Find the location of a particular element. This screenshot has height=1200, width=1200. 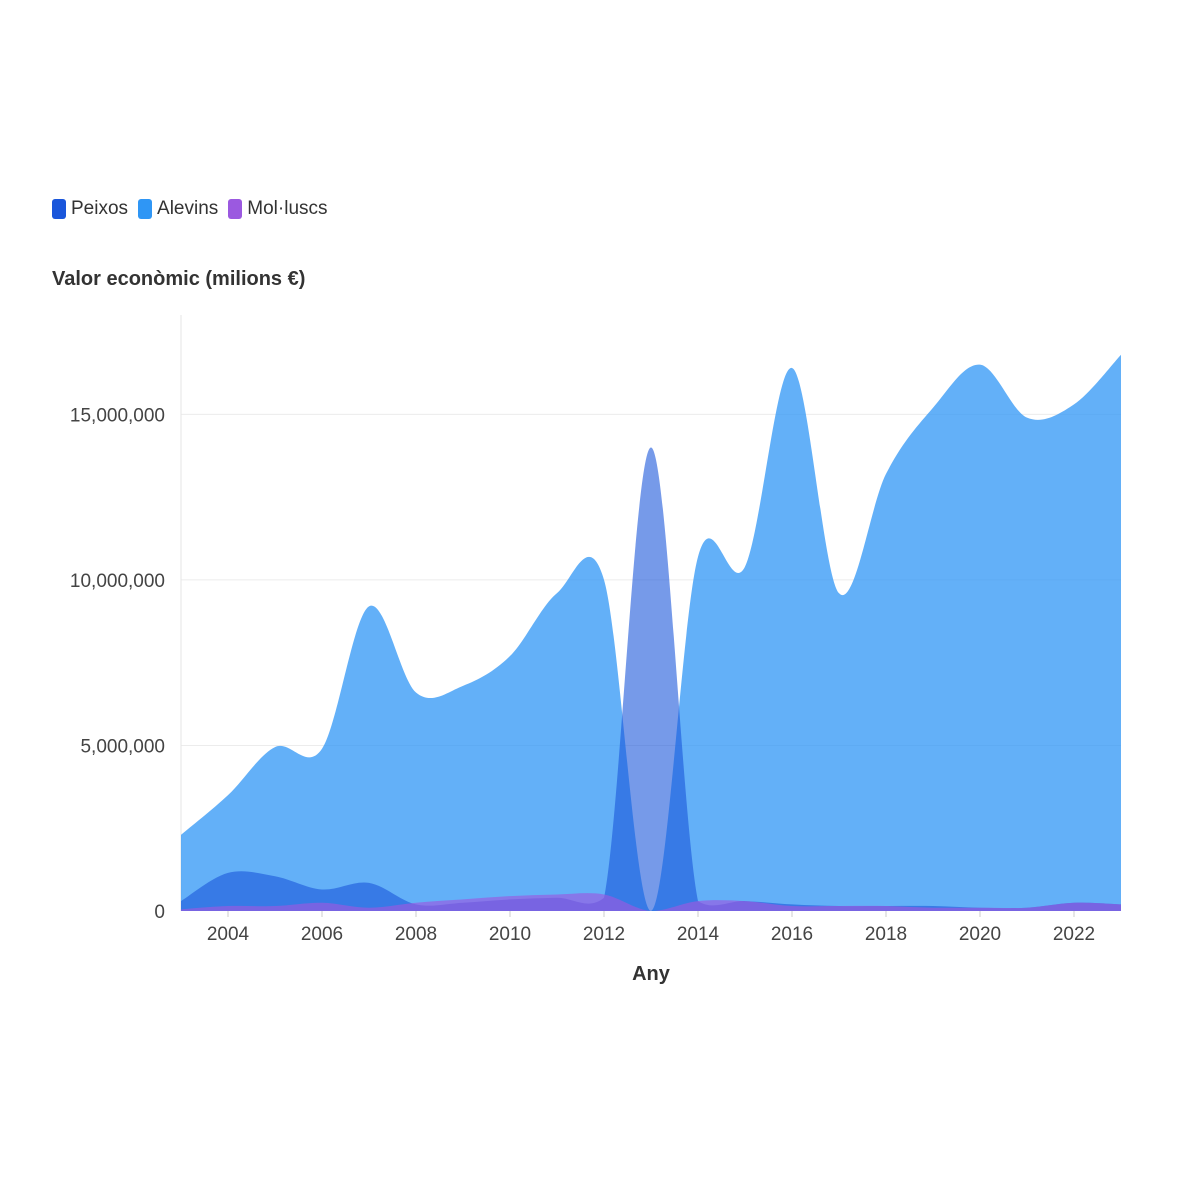

legend-item-alevins: Alevins is located at coordinates (178, 209).